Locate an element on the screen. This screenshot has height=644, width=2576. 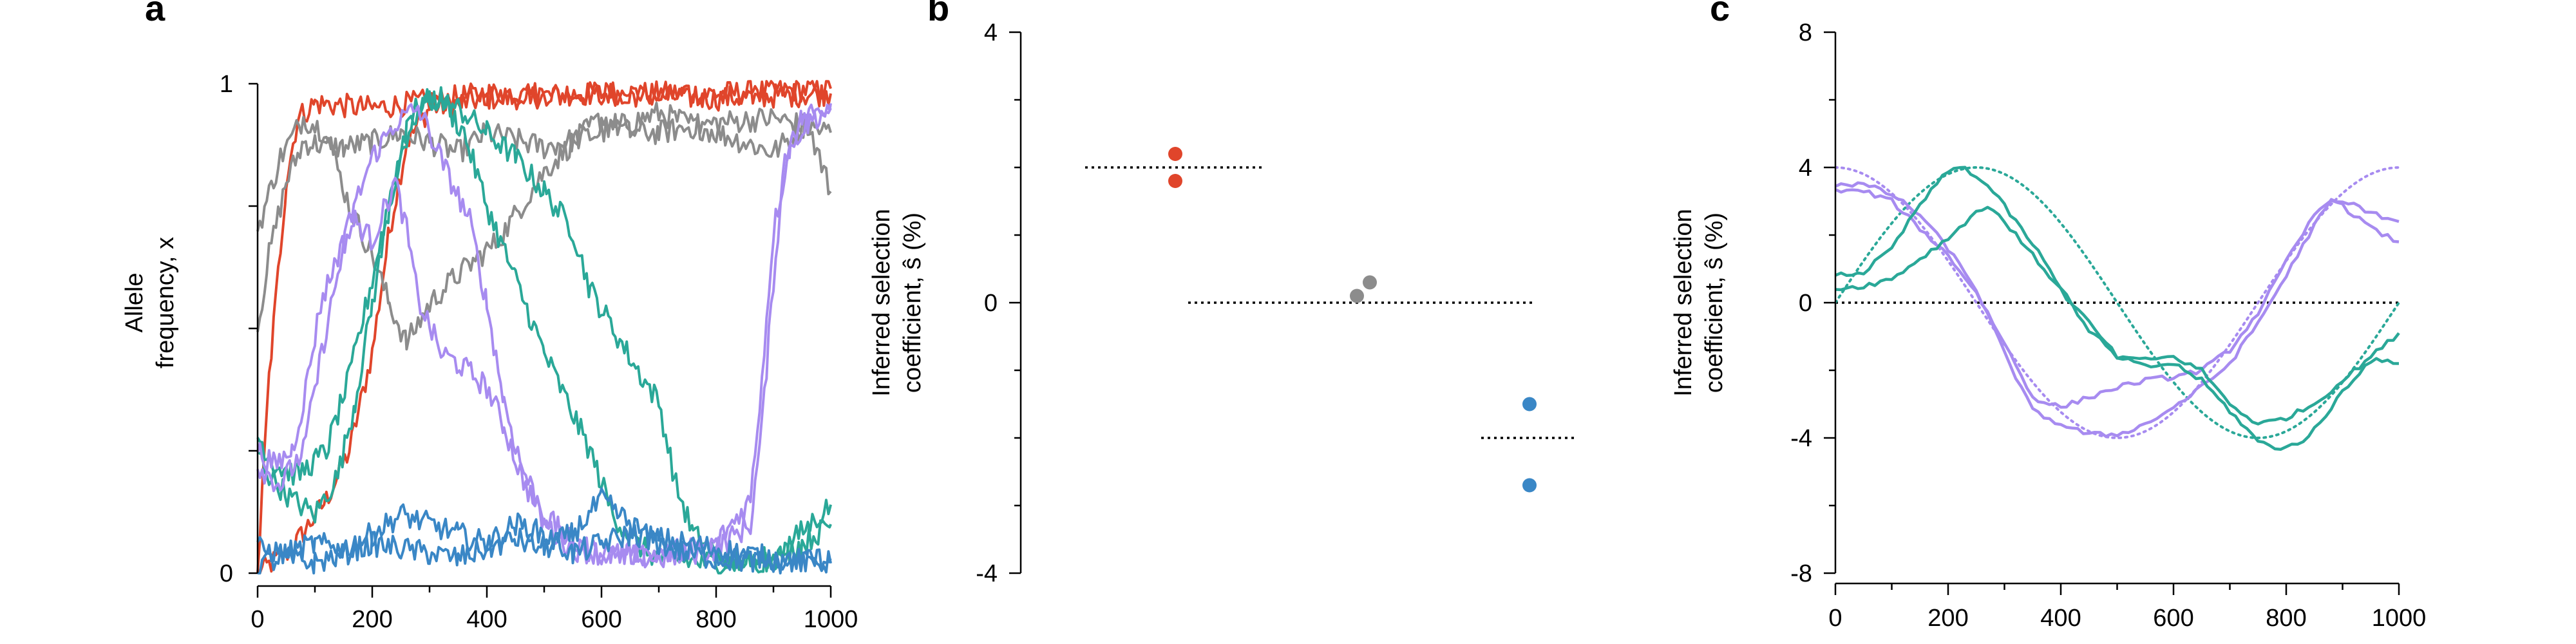
panel-c-true-curve-teal is located at coordinates (2117, 303).